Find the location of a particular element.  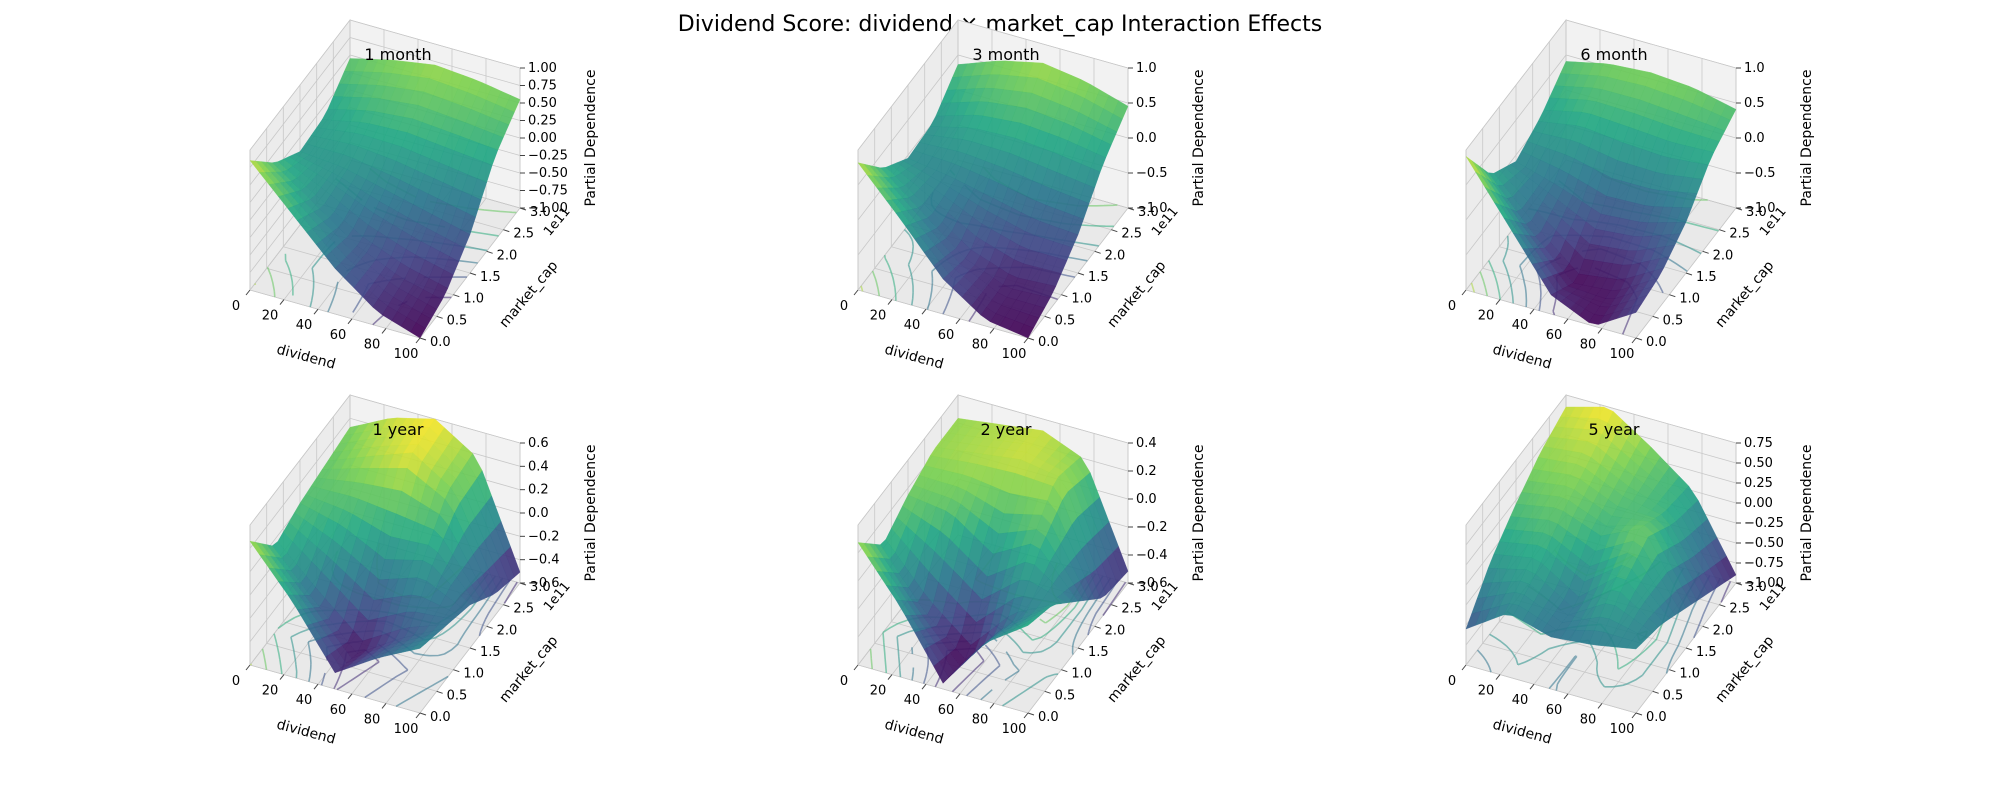

x-tick-label: 20 is located at coordinates (878, 691).